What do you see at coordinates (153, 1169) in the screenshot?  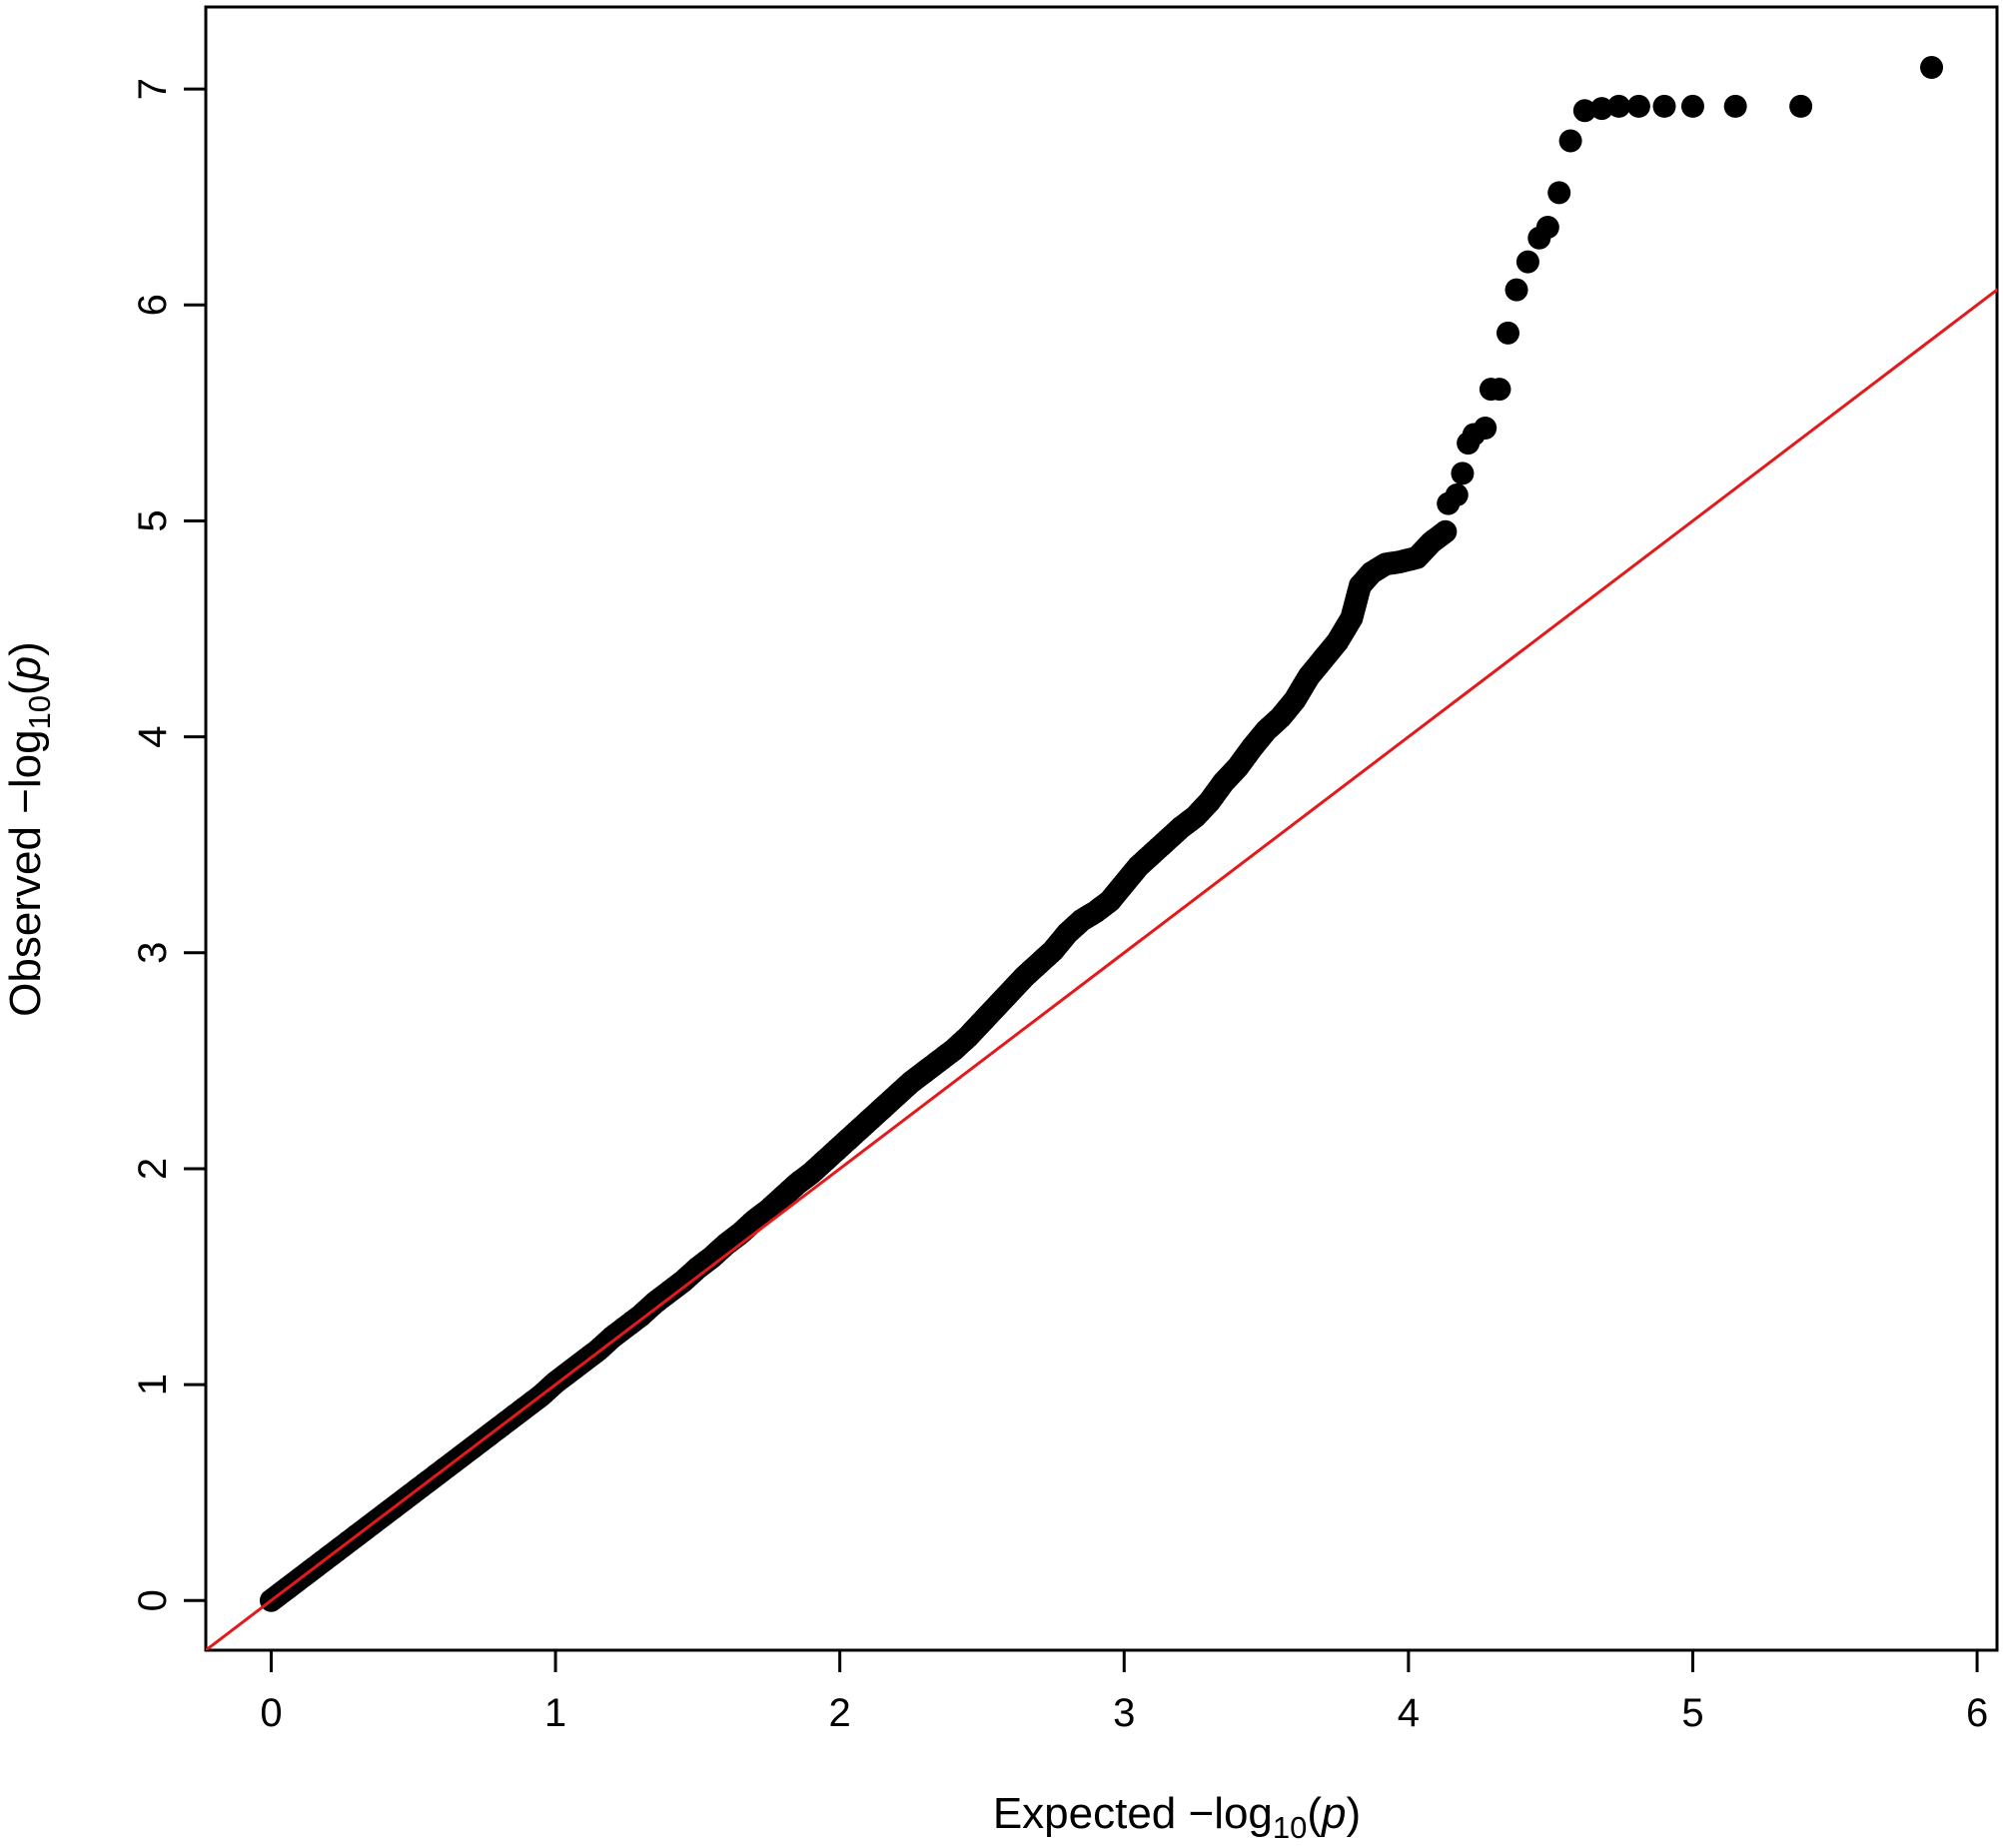 I see `y-tick-label: 2` at bounding box center [153, 1169].